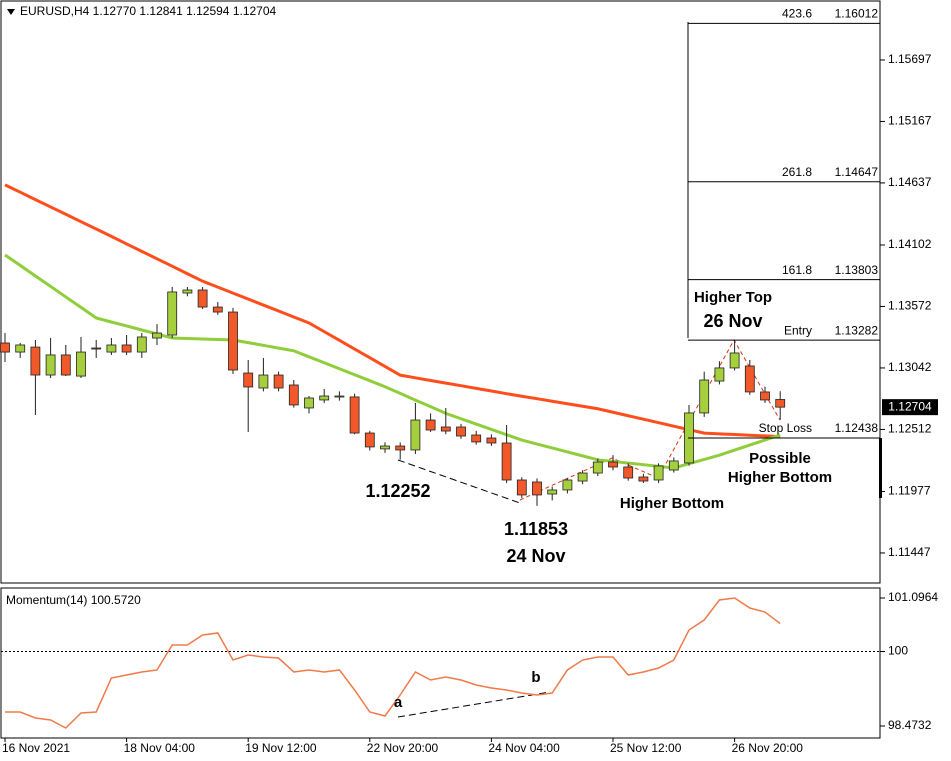 This screenshot has width=951, height=761. What do you see at coordinates (909, 552) in the screenshot?
I see `y-tick-label: 1.11447` at bounding box center [909, 552].